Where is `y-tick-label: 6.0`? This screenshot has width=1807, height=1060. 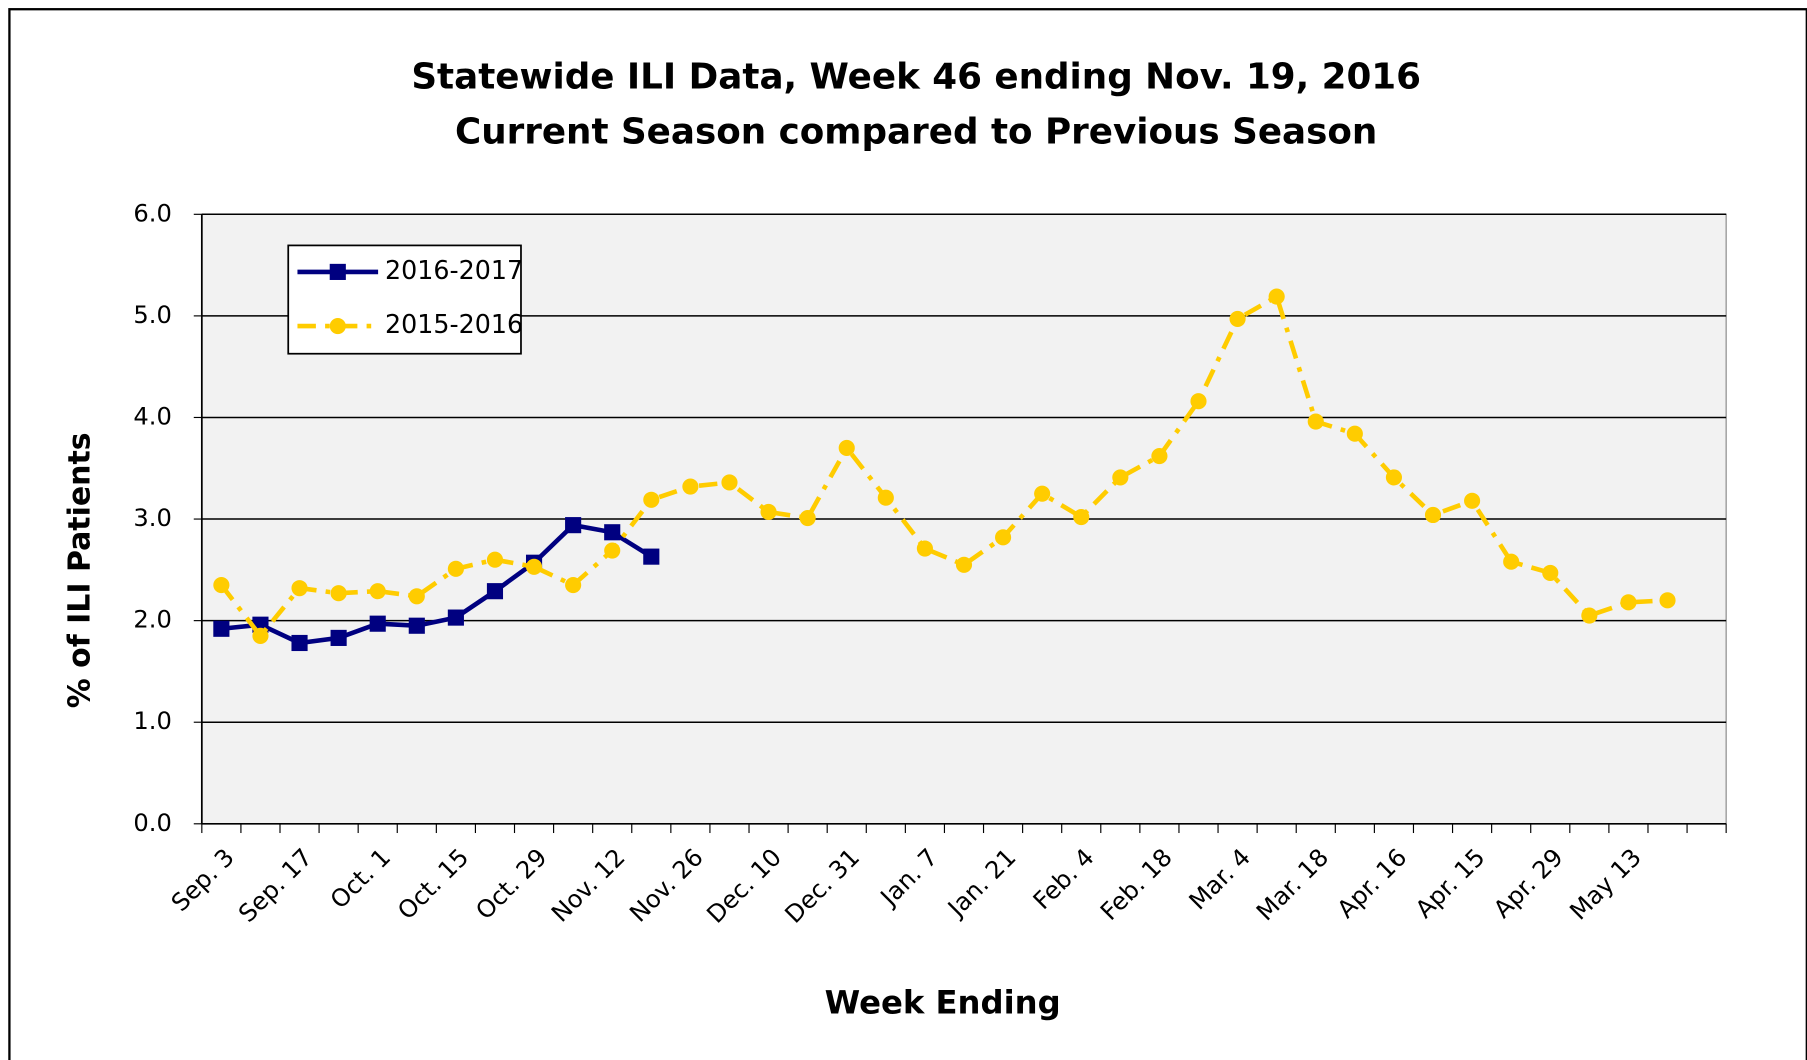 y-tick-label: 6.0 is located at coordinates (152, 213).